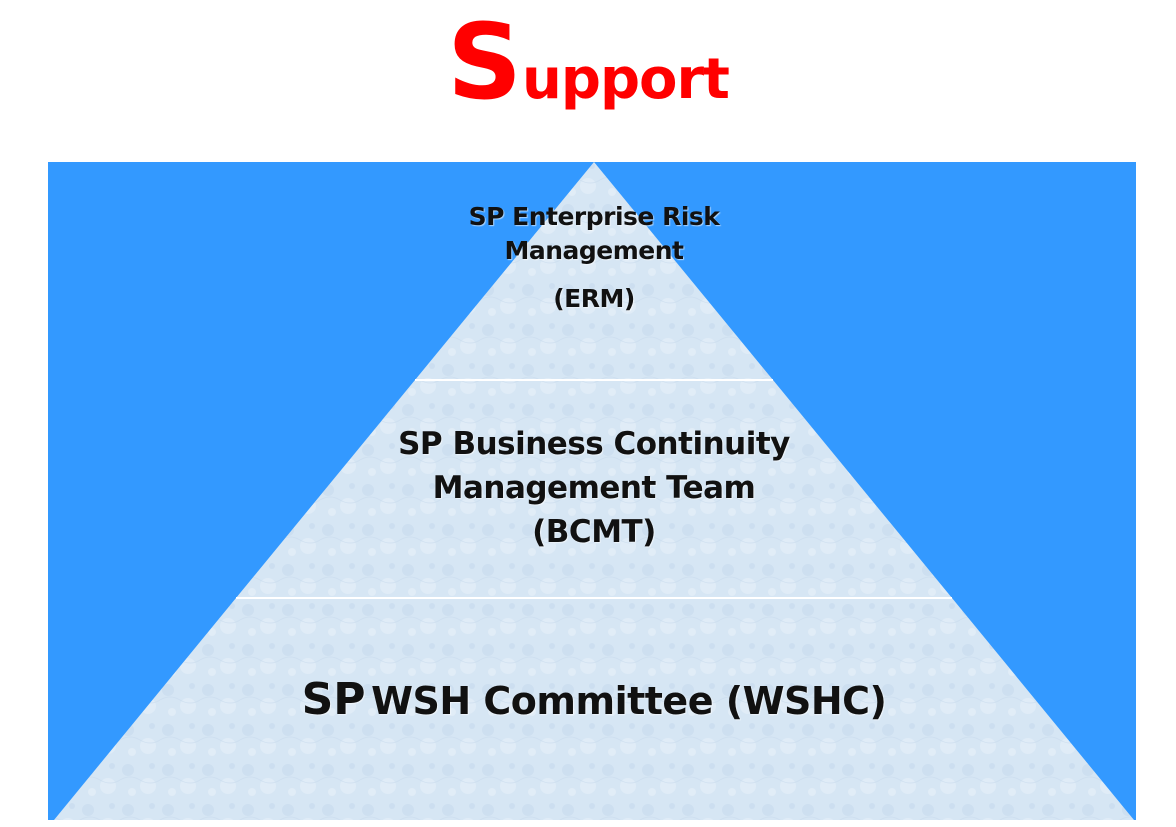  What do you see at coordinates (594, 444) in the screenshot?
I see `middle-tier-line1: SP Business Continuity` at bounding box center [594, 444].